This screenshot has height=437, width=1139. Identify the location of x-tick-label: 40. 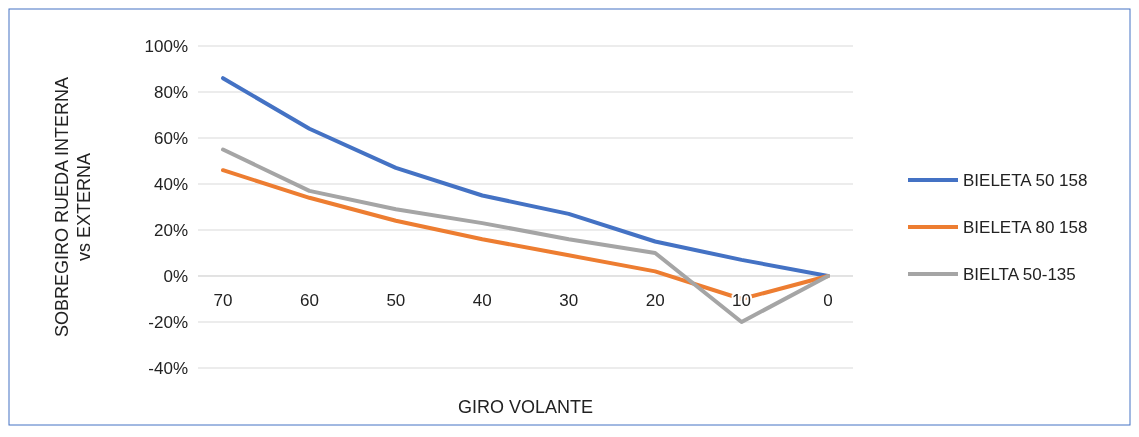
(482, 300).